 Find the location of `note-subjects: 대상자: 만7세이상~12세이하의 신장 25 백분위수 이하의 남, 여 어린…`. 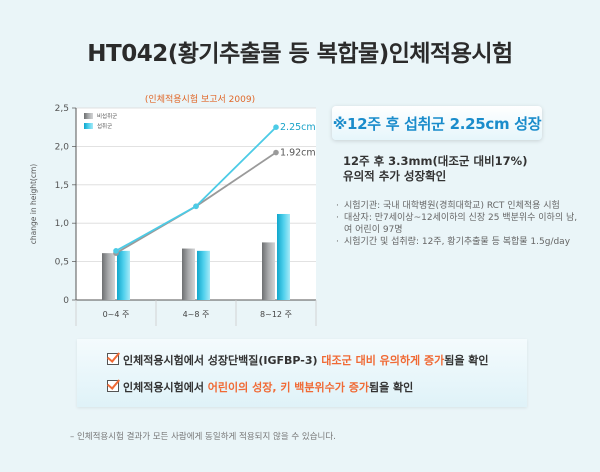

note-subjects: 대상자: 만7세이상~12세이하의 신장 25 백분위수 이하의 남, 여 어린… is located at coordinates (461, 224).